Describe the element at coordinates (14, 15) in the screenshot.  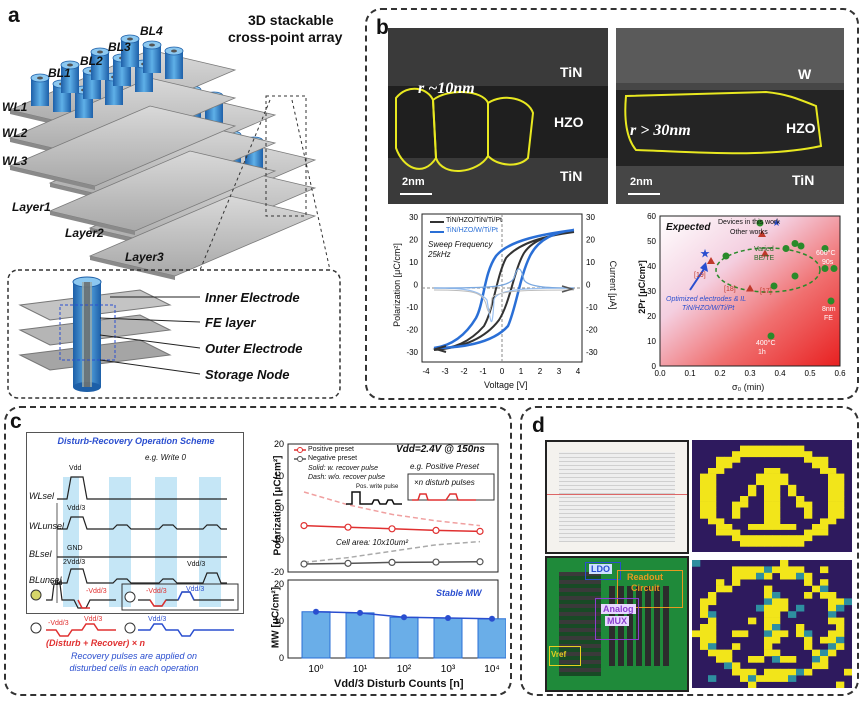
I see `panel-a-letter: a` at that location.